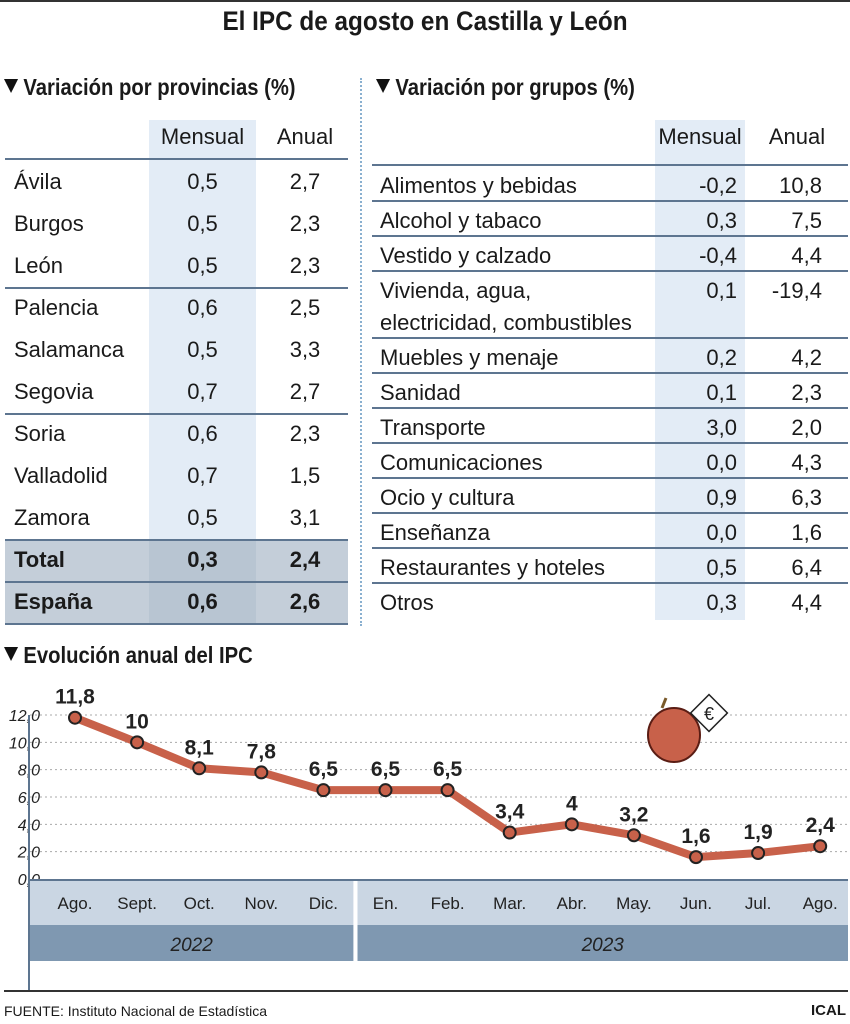 This screenshot has width=850, height=1024. I want to click on group-mensual: 3,0, so click(721, 427).